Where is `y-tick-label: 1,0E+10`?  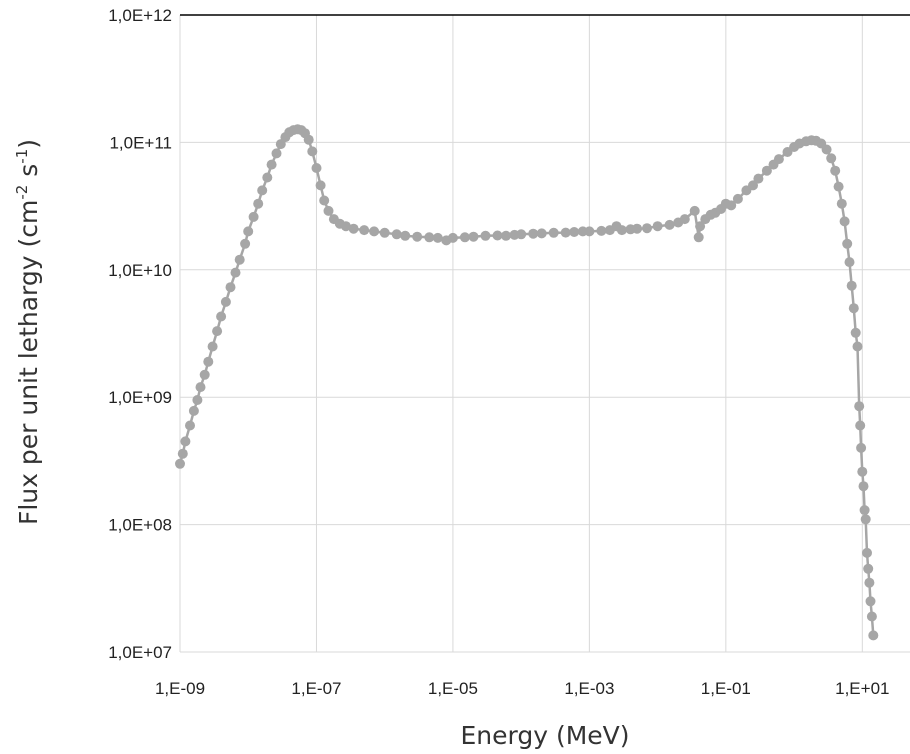
y-tick-label: 1,0E+10 is located at coordinates (140, 270).